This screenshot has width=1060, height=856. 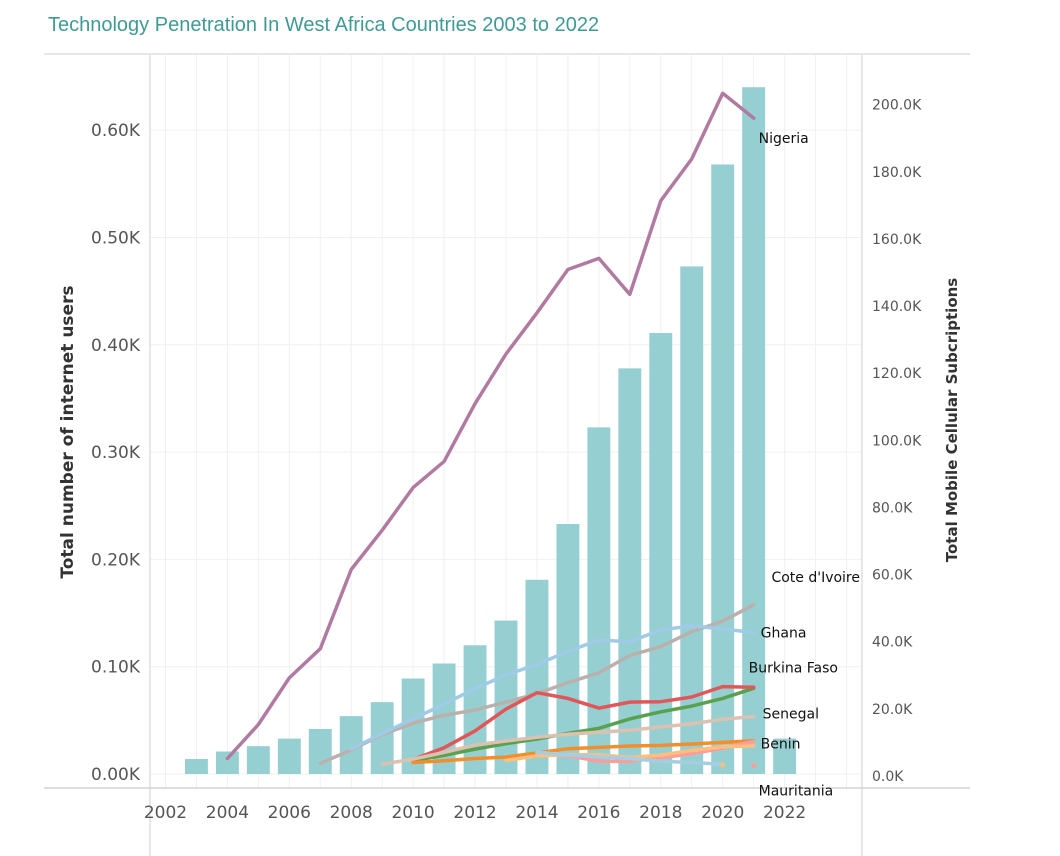 I want to click on x-tick-label: 2002, so click(x=165, y=813).